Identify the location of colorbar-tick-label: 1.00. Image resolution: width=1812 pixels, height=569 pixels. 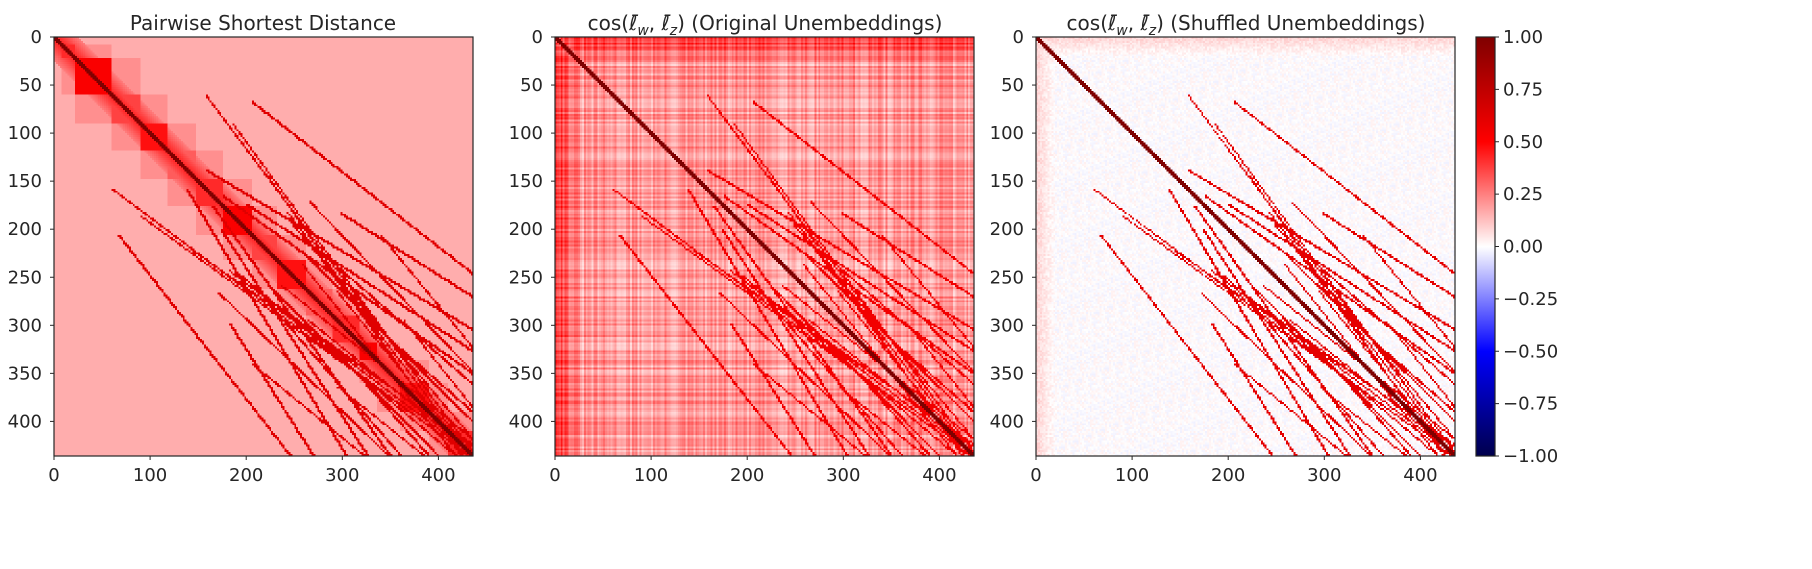
(1523, 37).